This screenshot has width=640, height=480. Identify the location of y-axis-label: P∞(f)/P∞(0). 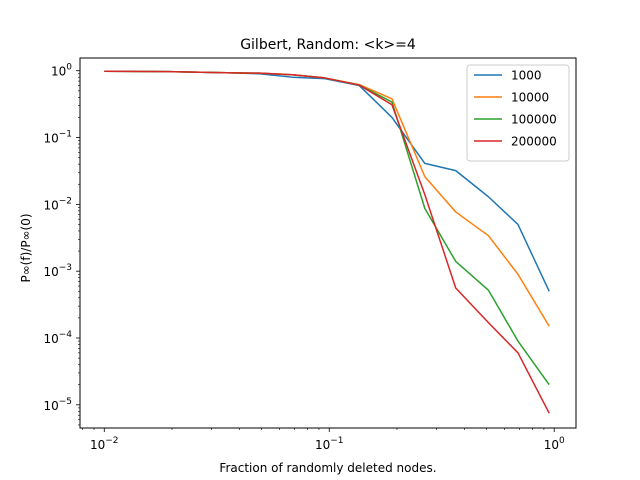
(26, 247).